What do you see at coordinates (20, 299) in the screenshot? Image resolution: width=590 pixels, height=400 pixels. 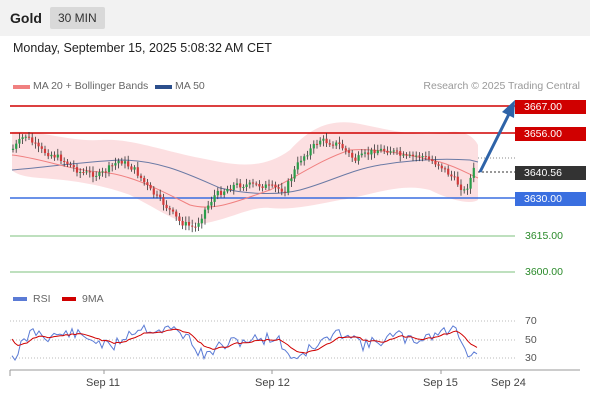 I see `rsi-legend-swatch-rsi` at bounding box center [20, 299].